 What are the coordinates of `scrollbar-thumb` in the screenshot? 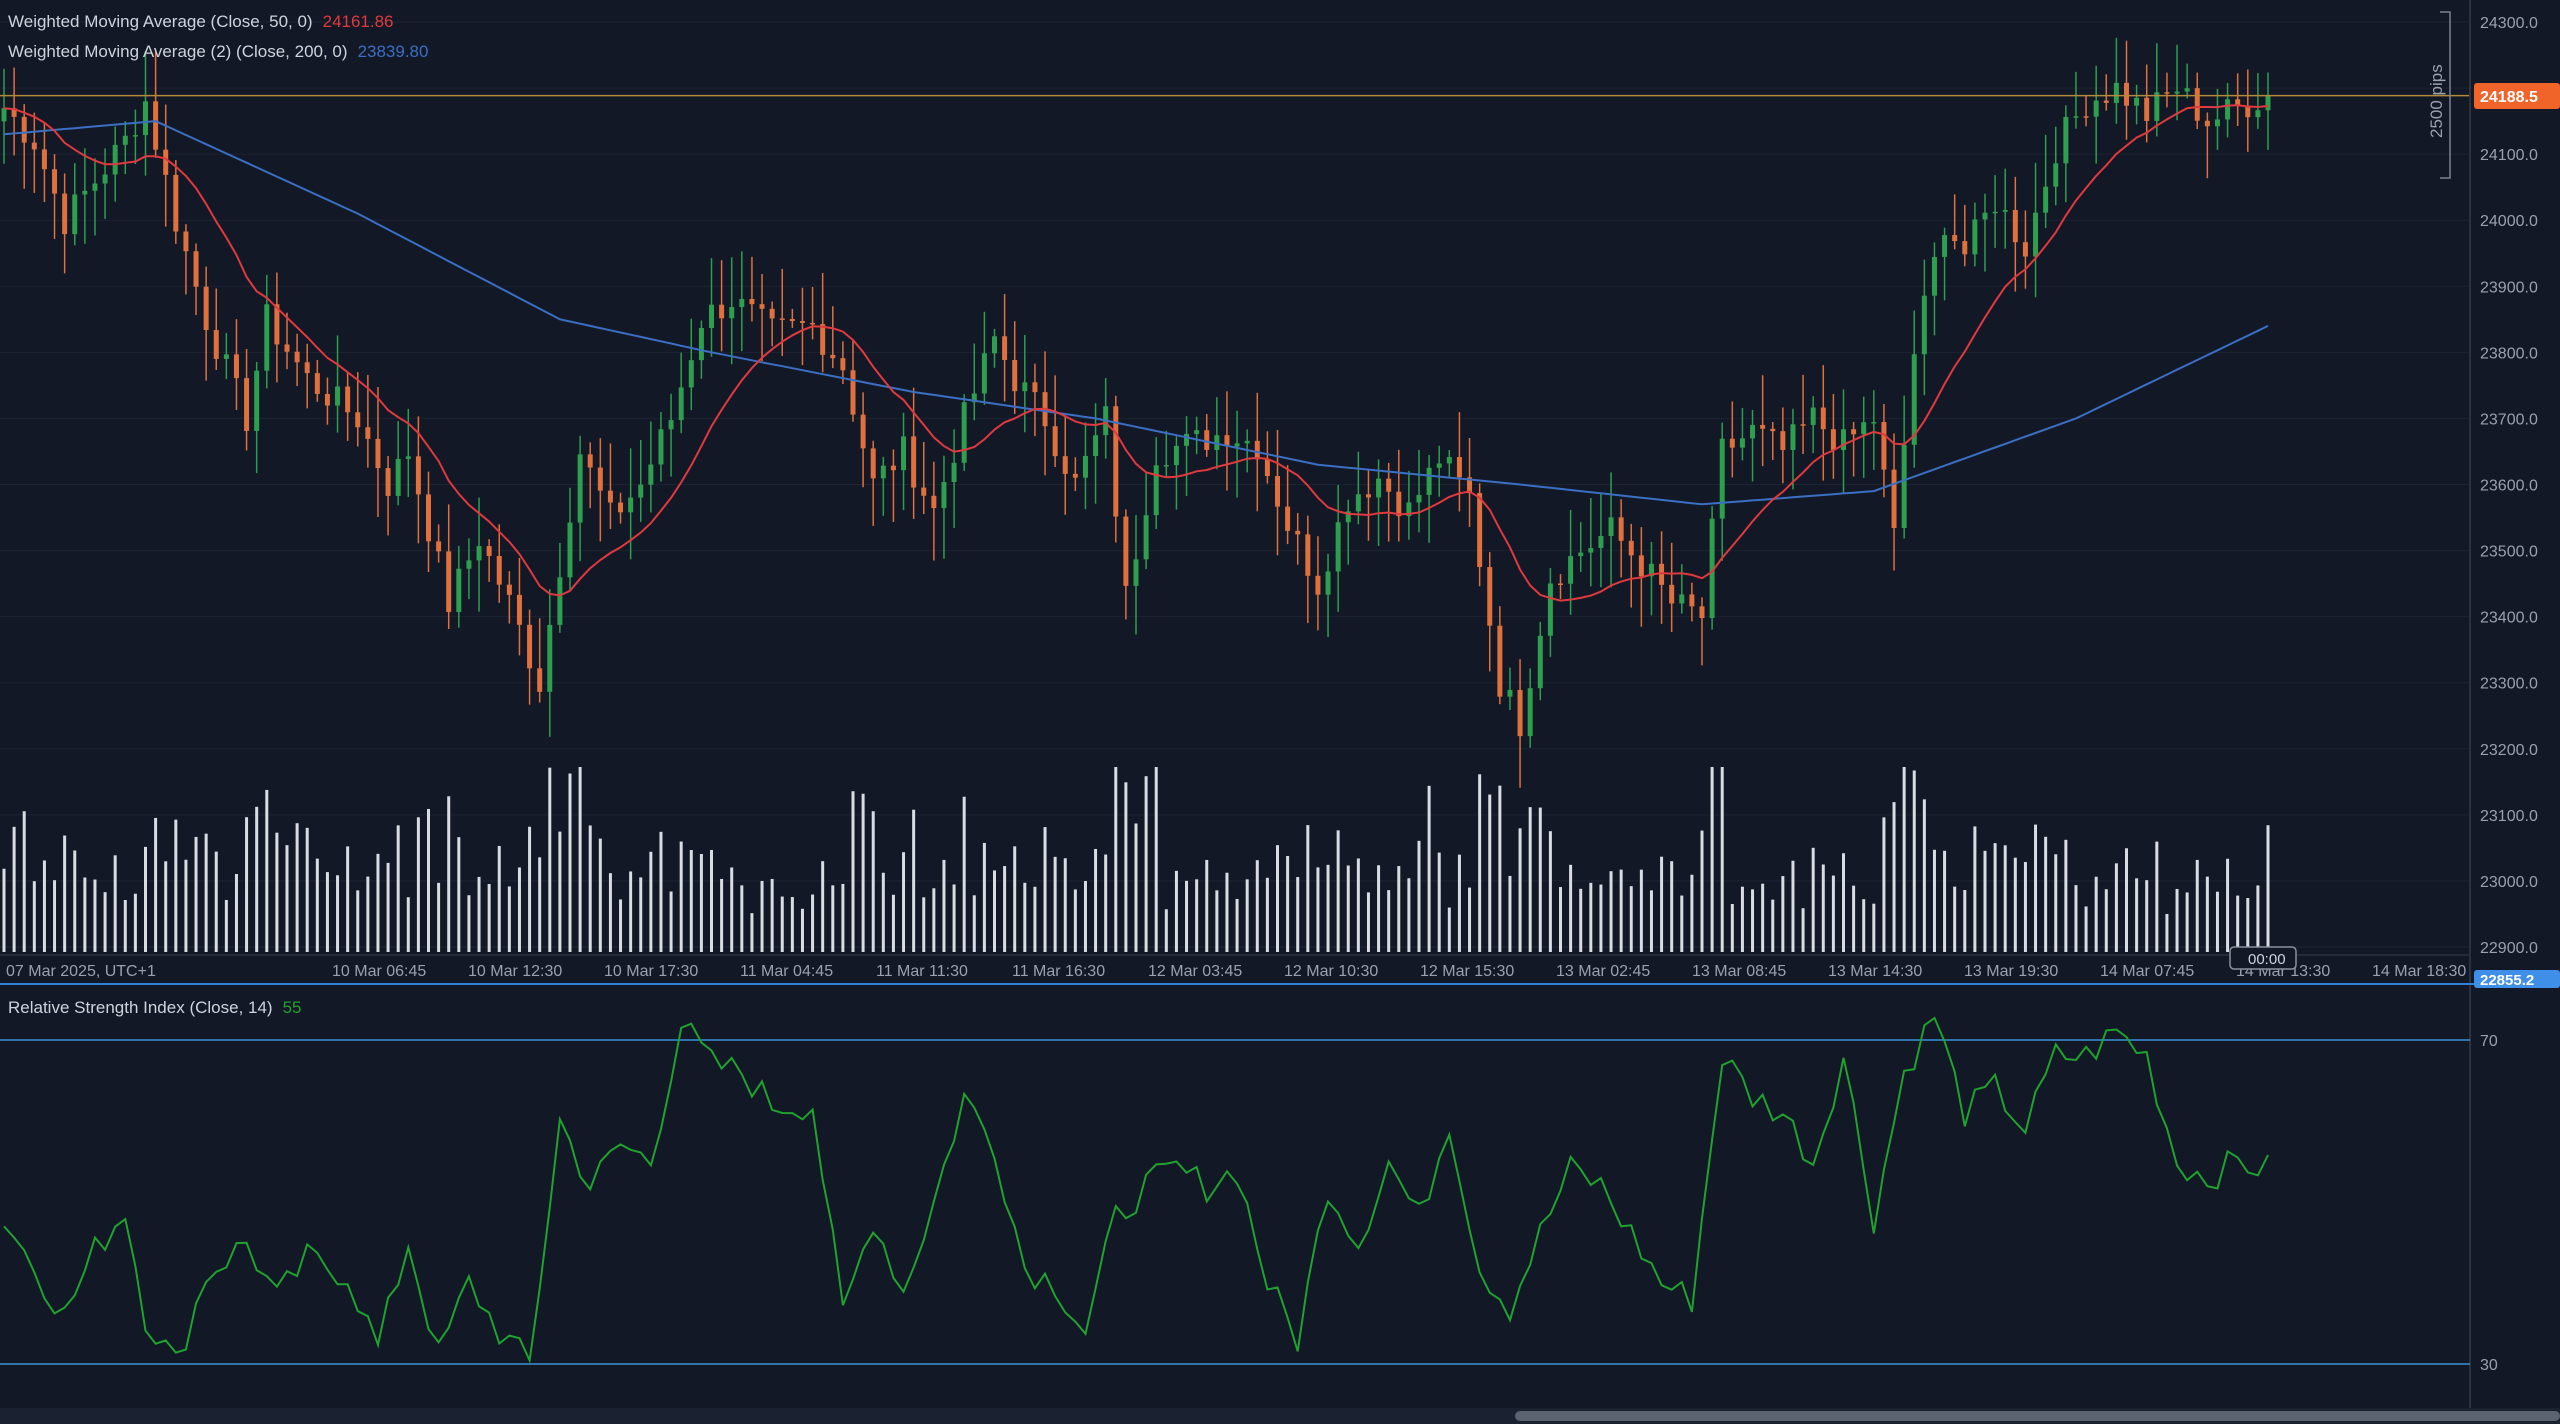 It's located at (2037, 1416).